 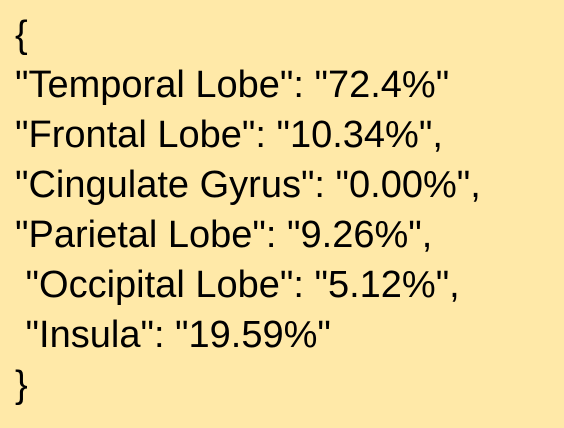 I want to click on text-line: "Frontal Lobe": "10.34%",, so click(x=229, y=135).